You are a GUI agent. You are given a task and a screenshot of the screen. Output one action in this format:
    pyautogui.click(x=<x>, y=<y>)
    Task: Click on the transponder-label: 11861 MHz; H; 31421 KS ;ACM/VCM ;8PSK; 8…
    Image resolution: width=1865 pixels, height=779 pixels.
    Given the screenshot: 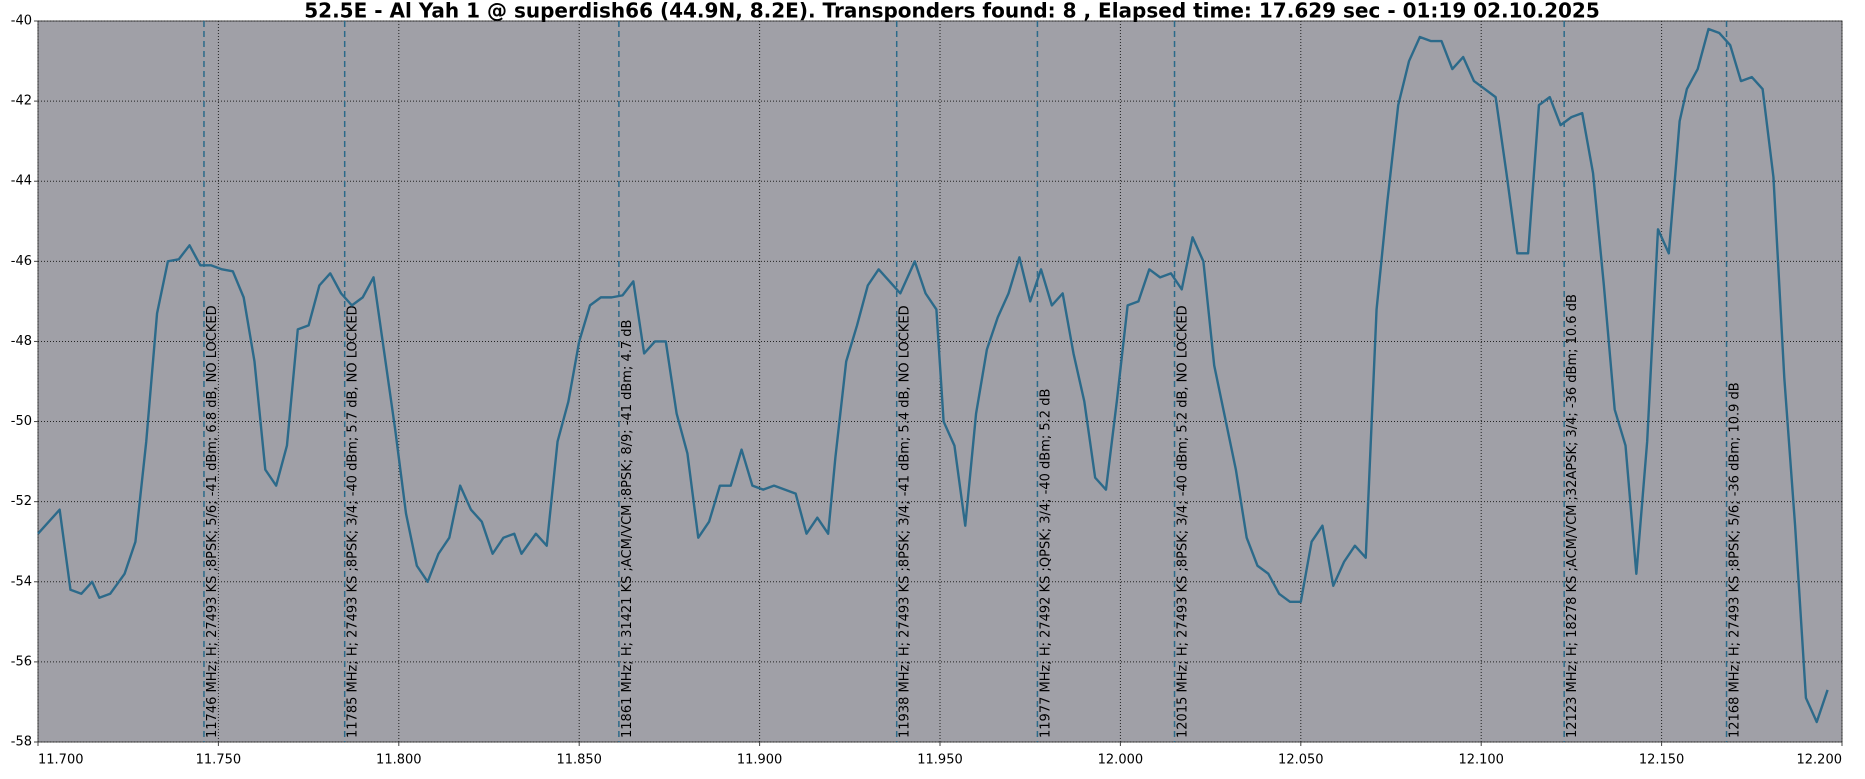 What is the action you would take?
    pyautogui.click(x=627, y=529)
    